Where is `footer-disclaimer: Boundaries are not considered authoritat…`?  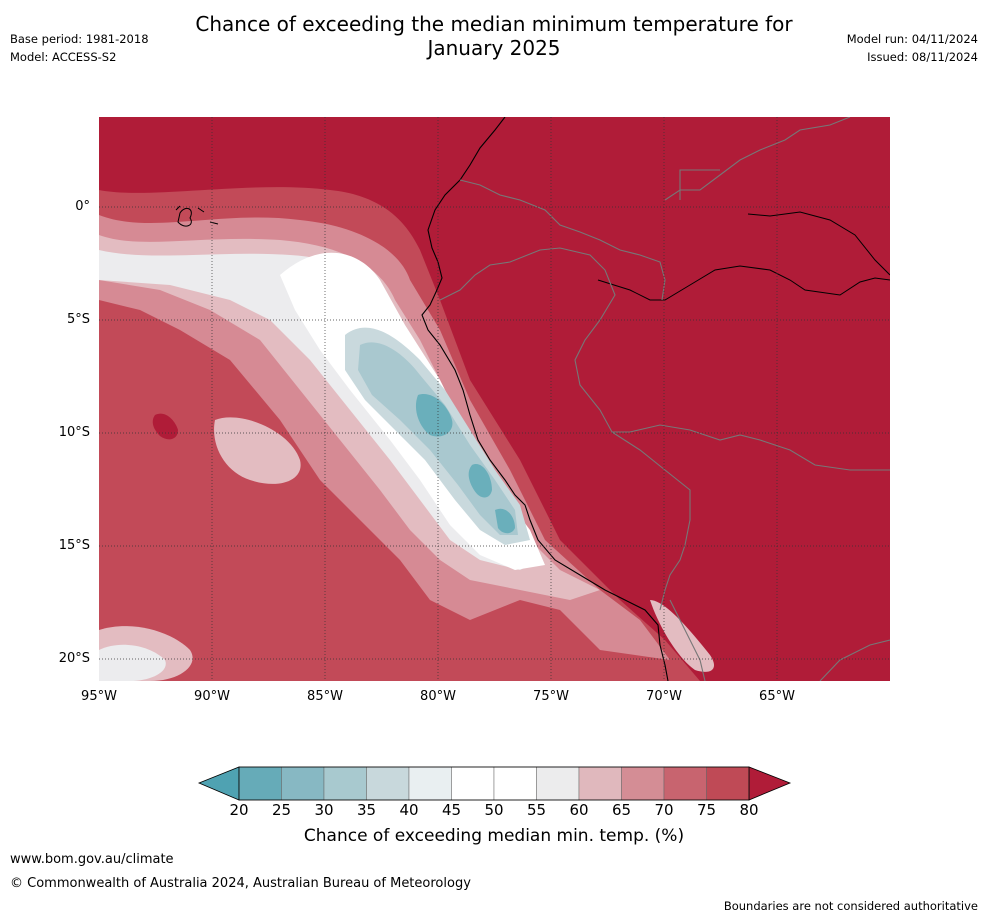
footer-disclaimer: Boundaries are not considered authoritat… is located at coordinates (850, 906).